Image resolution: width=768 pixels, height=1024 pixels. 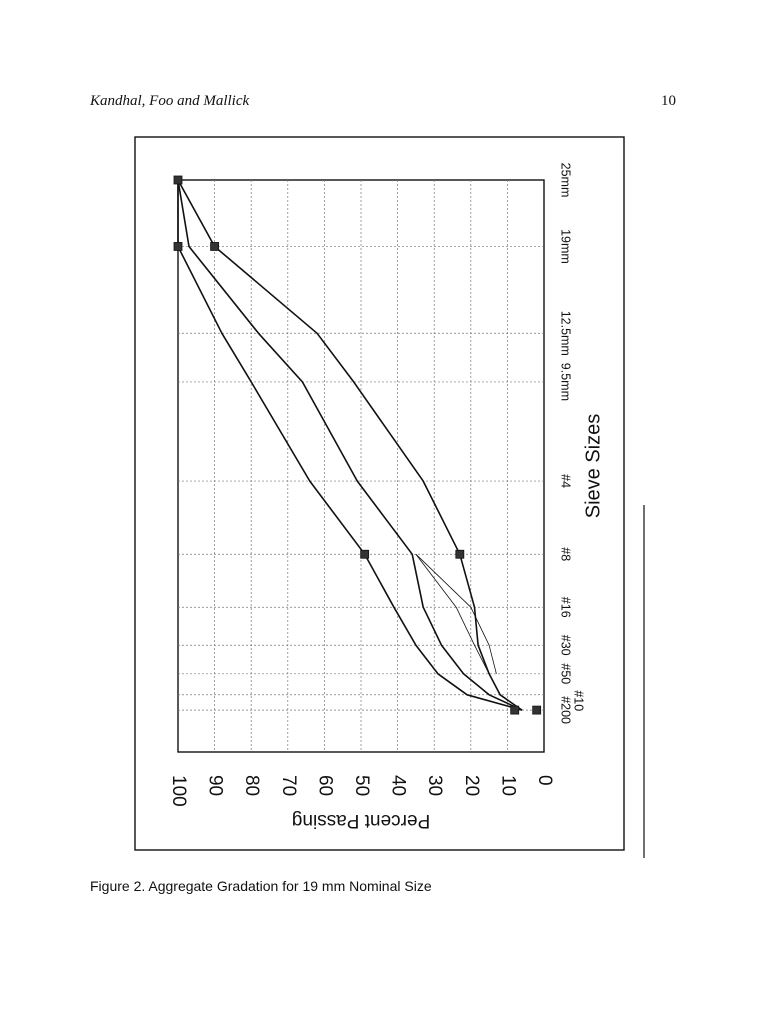 What do you see at coordinates (566, 180) in the screenshot?
I see `sieve-tick-label: 25mm` at bounding box center [566, 180].